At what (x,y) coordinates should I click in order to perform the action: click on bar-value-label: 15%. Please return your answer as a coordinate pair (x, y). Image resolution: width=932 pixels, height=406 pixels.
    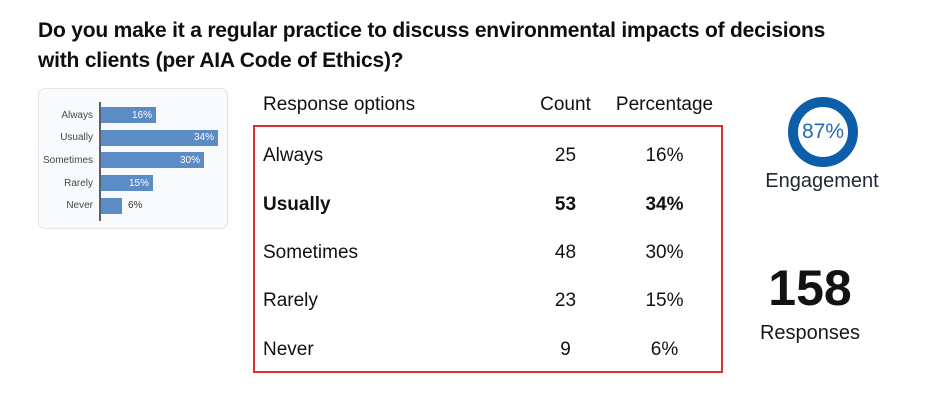
    Looking at the image, I should click on (138, 183).